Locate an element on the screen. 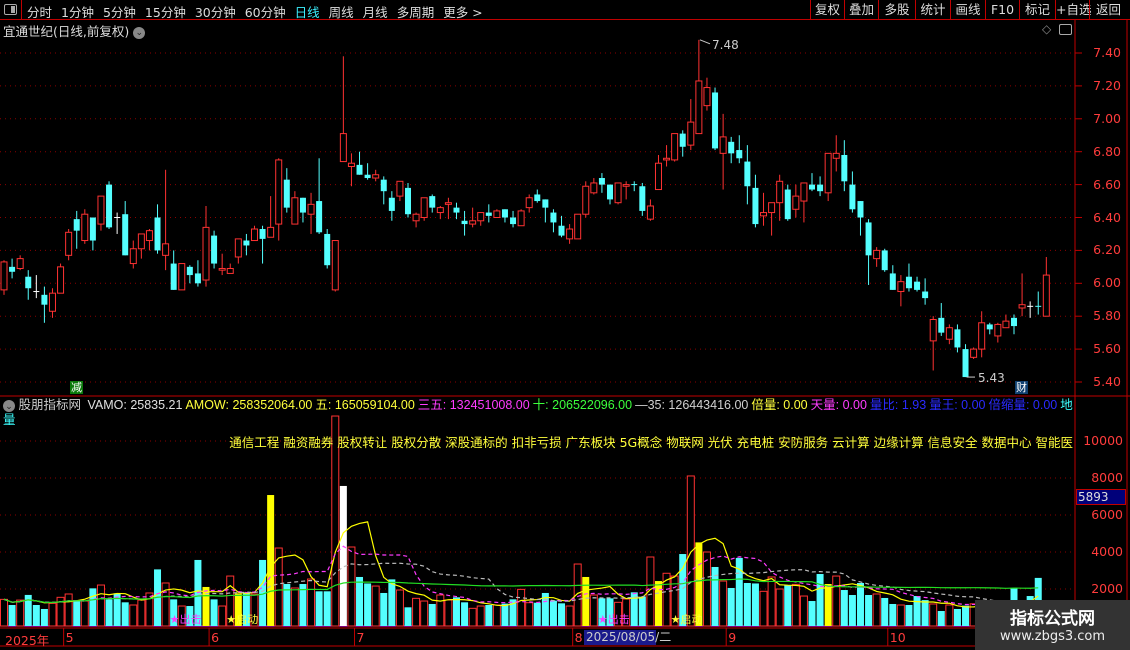 The width and height of the screenshot is (1130, 650). signal-label: ★出击 is located at coordinates (613, 619).